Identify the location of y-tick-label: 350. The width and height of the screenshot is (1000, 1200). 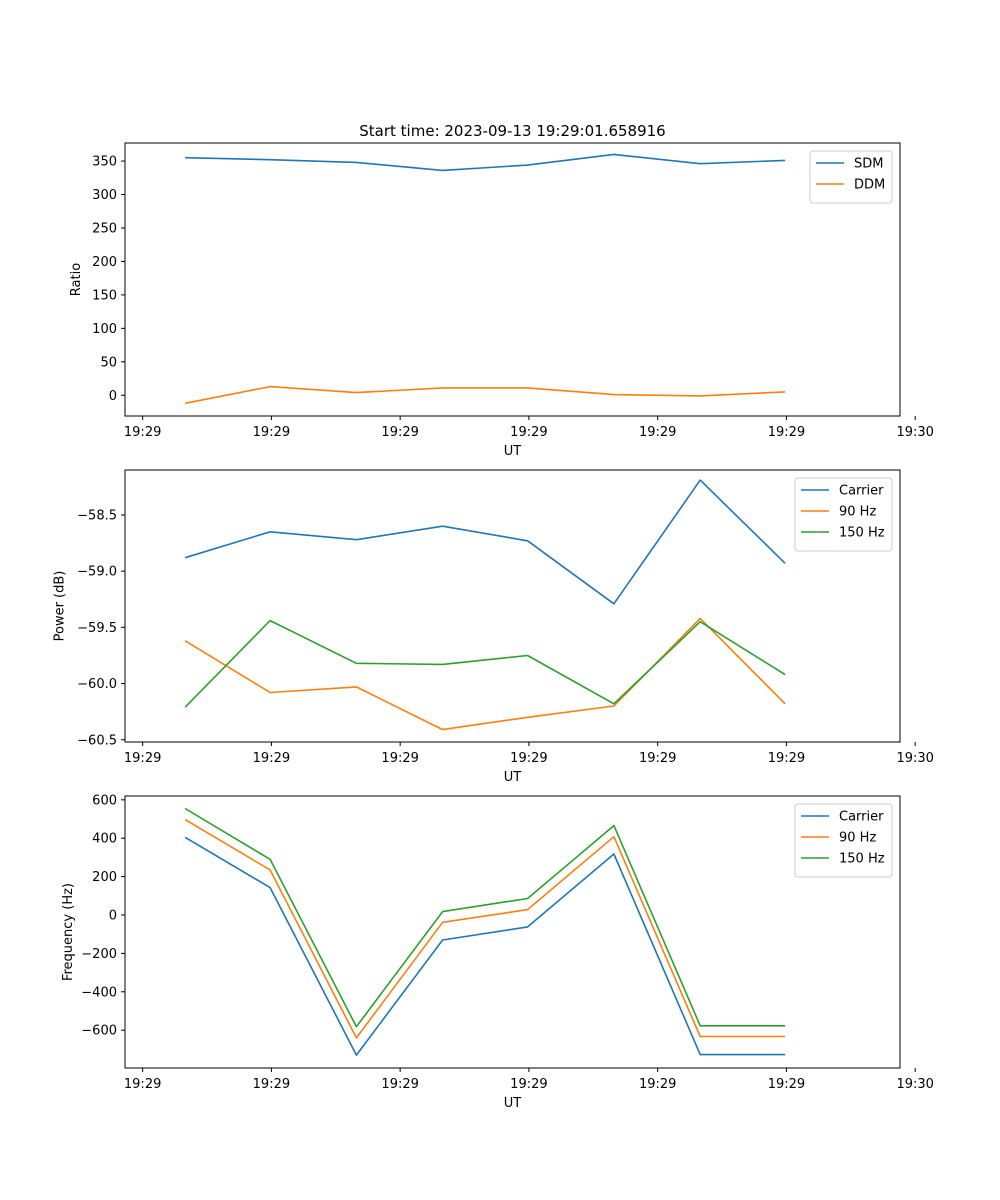
(104, 162).